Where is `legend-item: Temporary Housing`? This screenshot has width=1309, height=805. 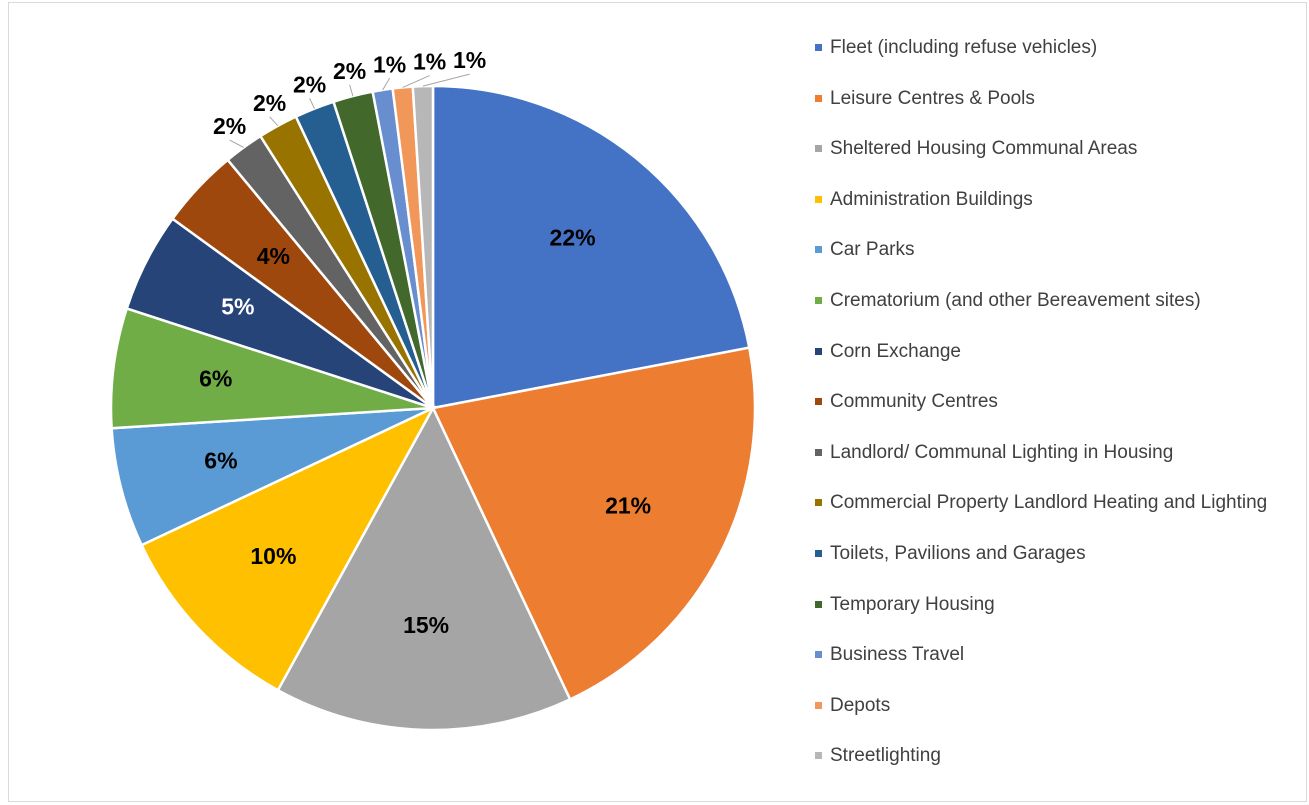
legend-item: Temporary Housing is located at coordinates (1060, 604).